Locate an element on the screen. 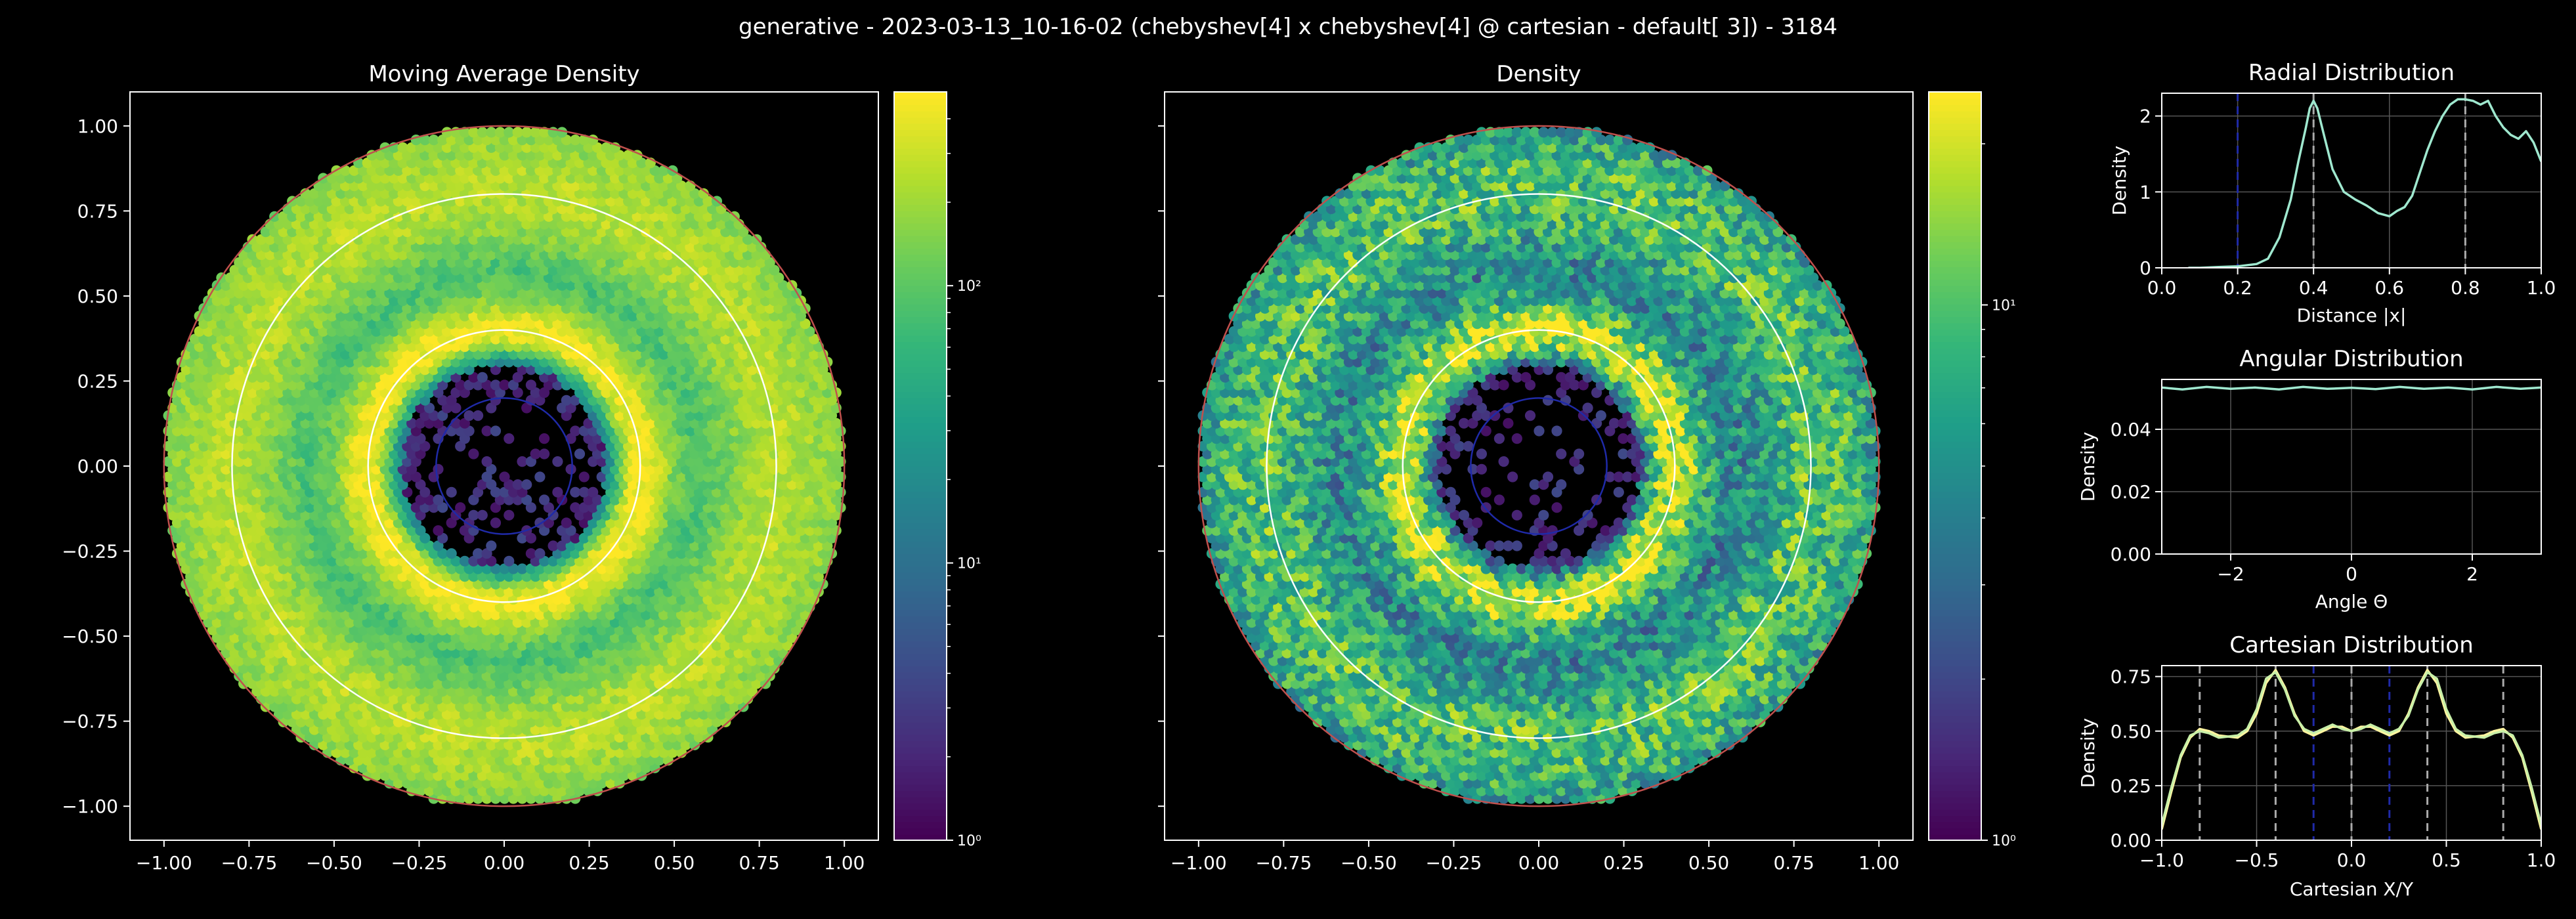 Image resolution: width=2576 pixels, height=919 pixels. panel-title: Moving Average Density is located at coordinates (503, 74).